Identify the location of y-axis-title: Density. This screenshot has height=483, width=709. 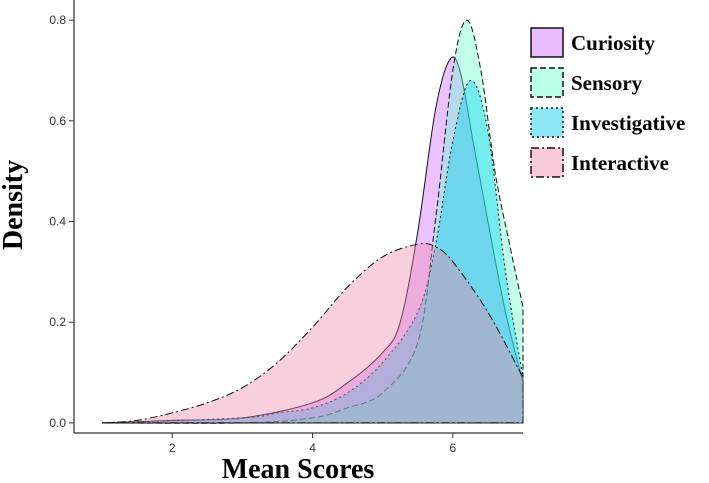
(14, 205).